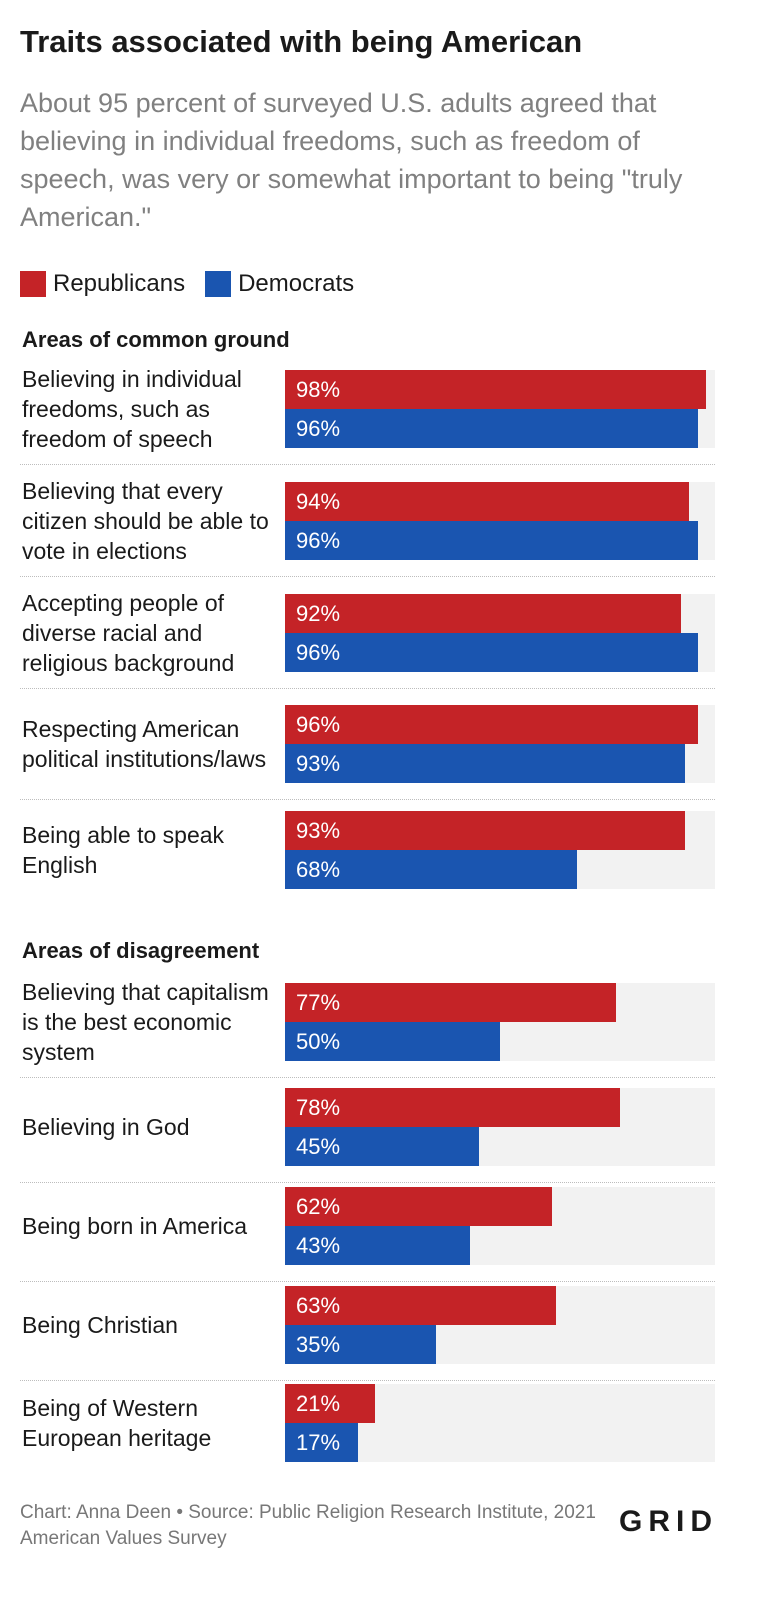 This screenshot has width=760, height=1620. I want to click on bar-track: 94% 96%, so click(500, 521).